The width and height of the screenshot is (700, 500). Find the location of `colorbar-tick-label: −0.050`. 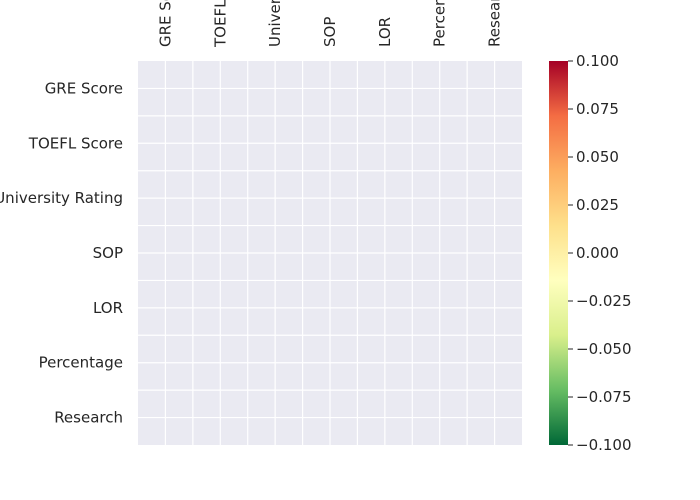

colorbar-tick-label: −0.050 is located at coordinates (604, 349).